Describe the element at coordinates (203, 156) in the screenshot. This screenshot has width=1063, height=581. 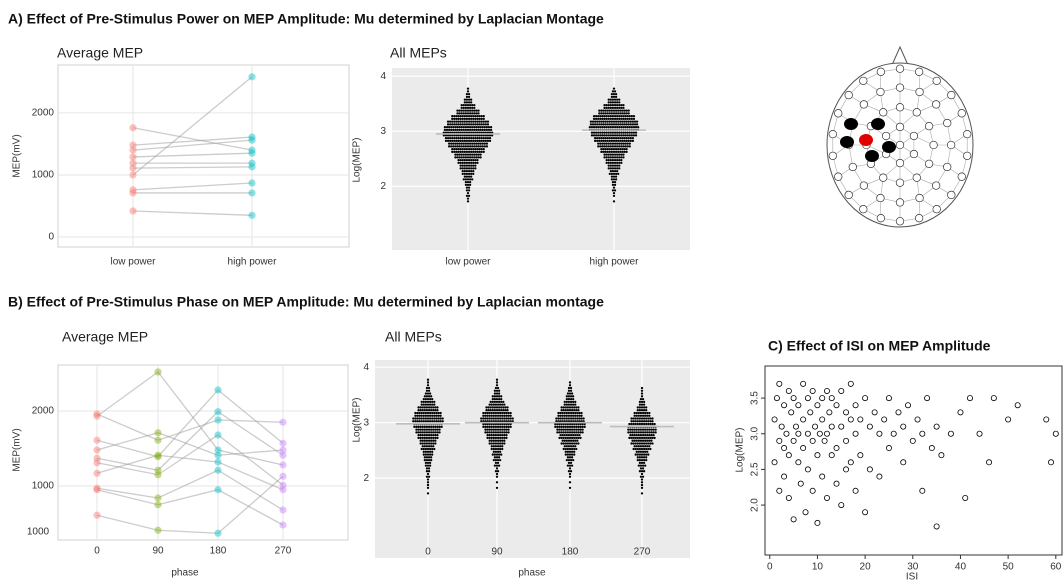
I see `plot` at that location.